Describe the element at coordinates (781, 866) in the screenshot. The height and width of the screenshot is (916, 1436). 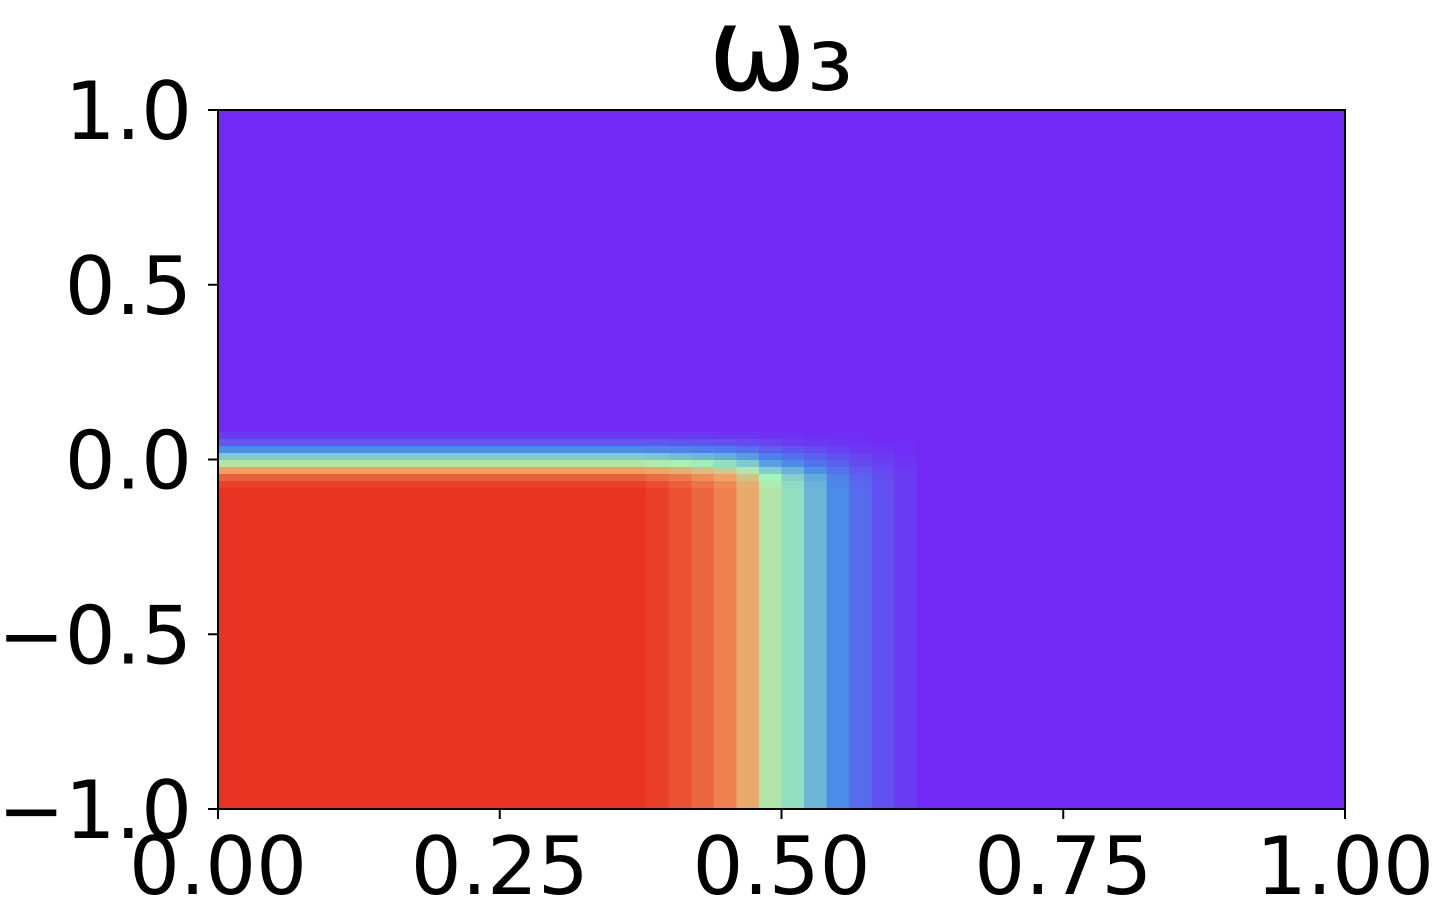
I see `x-tick-label: 0.50` at that location.